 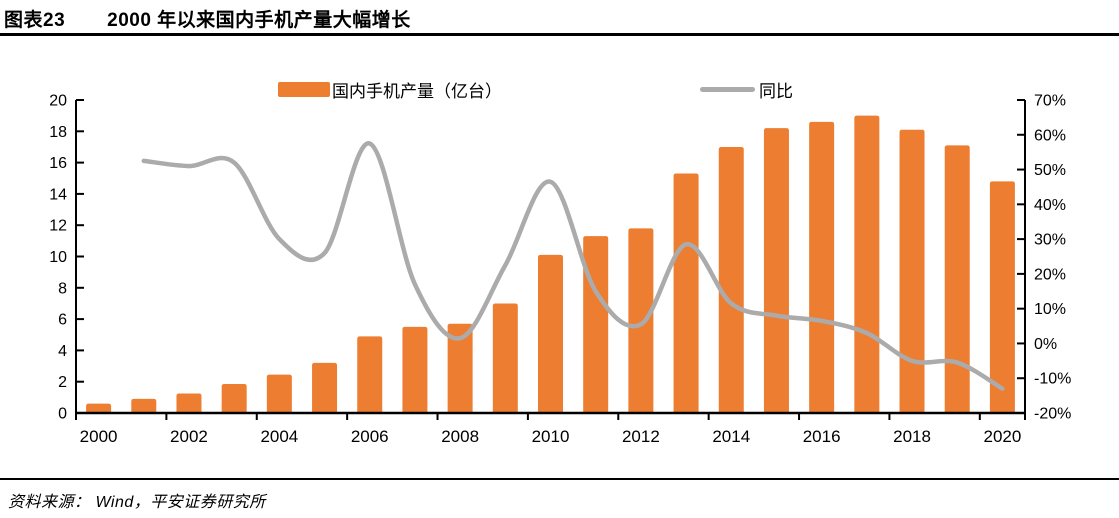 What do you see at coordinates (62, 351) in the screenshot?
I see `y-axis-left-label: 4` at bounding box center [62, 351].